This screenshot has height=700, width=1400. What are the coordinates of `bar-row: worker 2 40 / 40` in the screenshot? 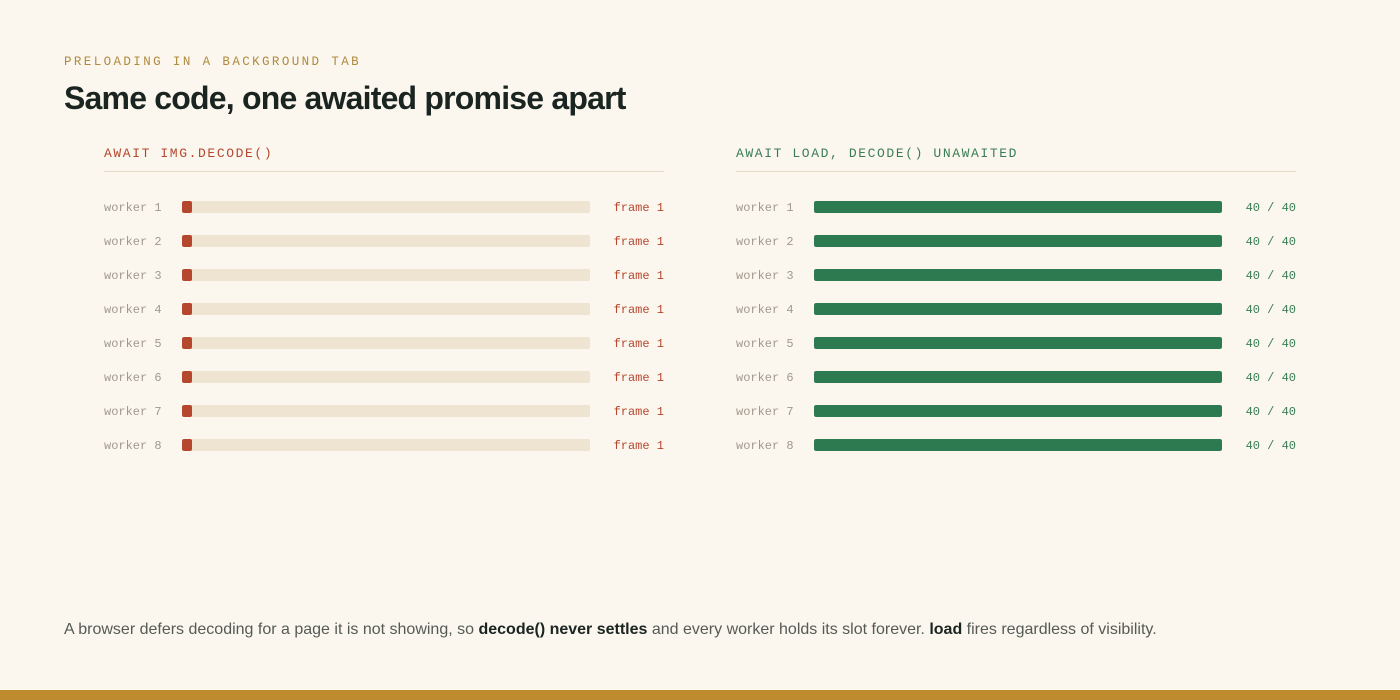 It's located at (1016, 255).